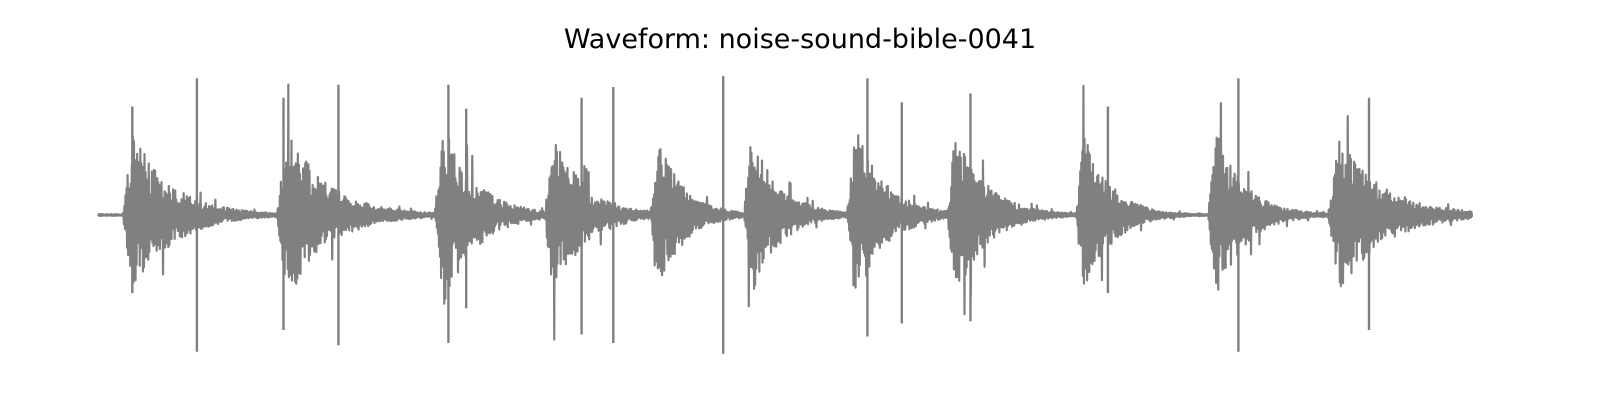  Describe the element at coordinates (800, 39) in the screenshot. I see `chart-title: Waveform: noise-sound-bible-0041` at that location.